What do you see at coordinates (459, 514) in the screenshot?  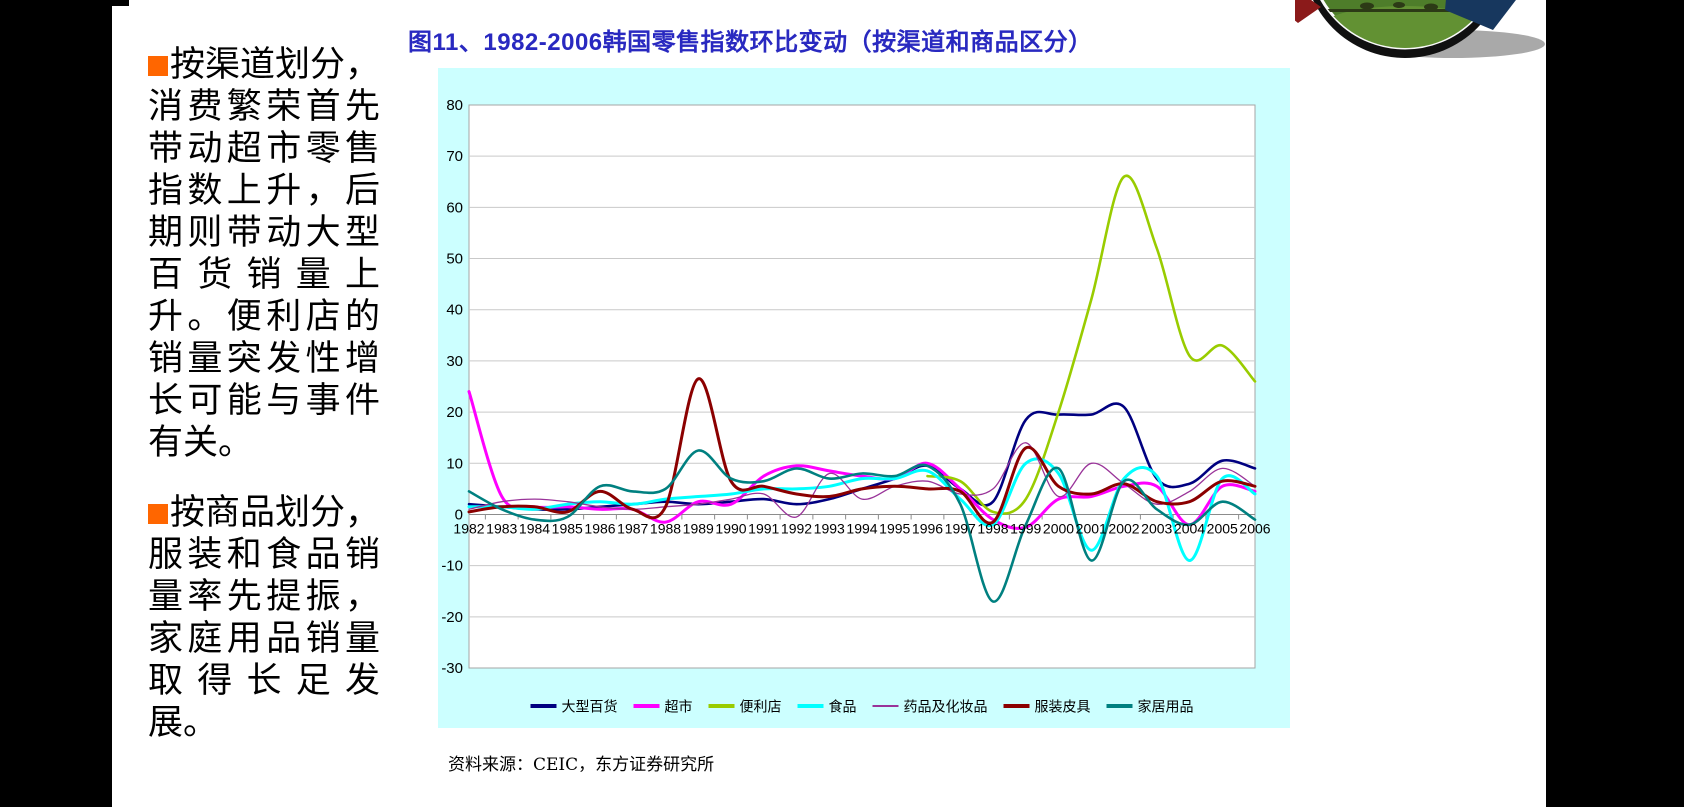 I see `y-tick-label: 0` at bounding box center [459, 514].